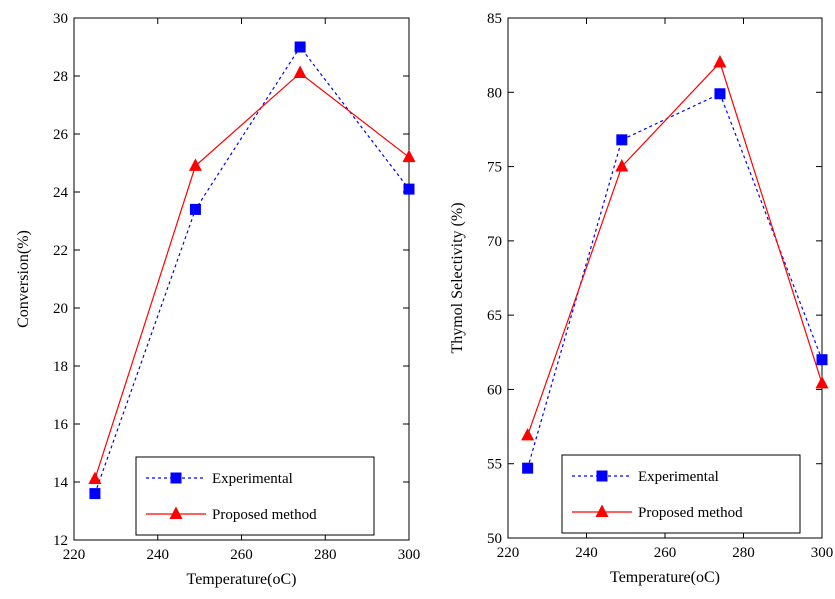 This screenshot has height=599, width=835. I want to click on y-axis-label: Thymol Selectivity (%), so click(457, 277).